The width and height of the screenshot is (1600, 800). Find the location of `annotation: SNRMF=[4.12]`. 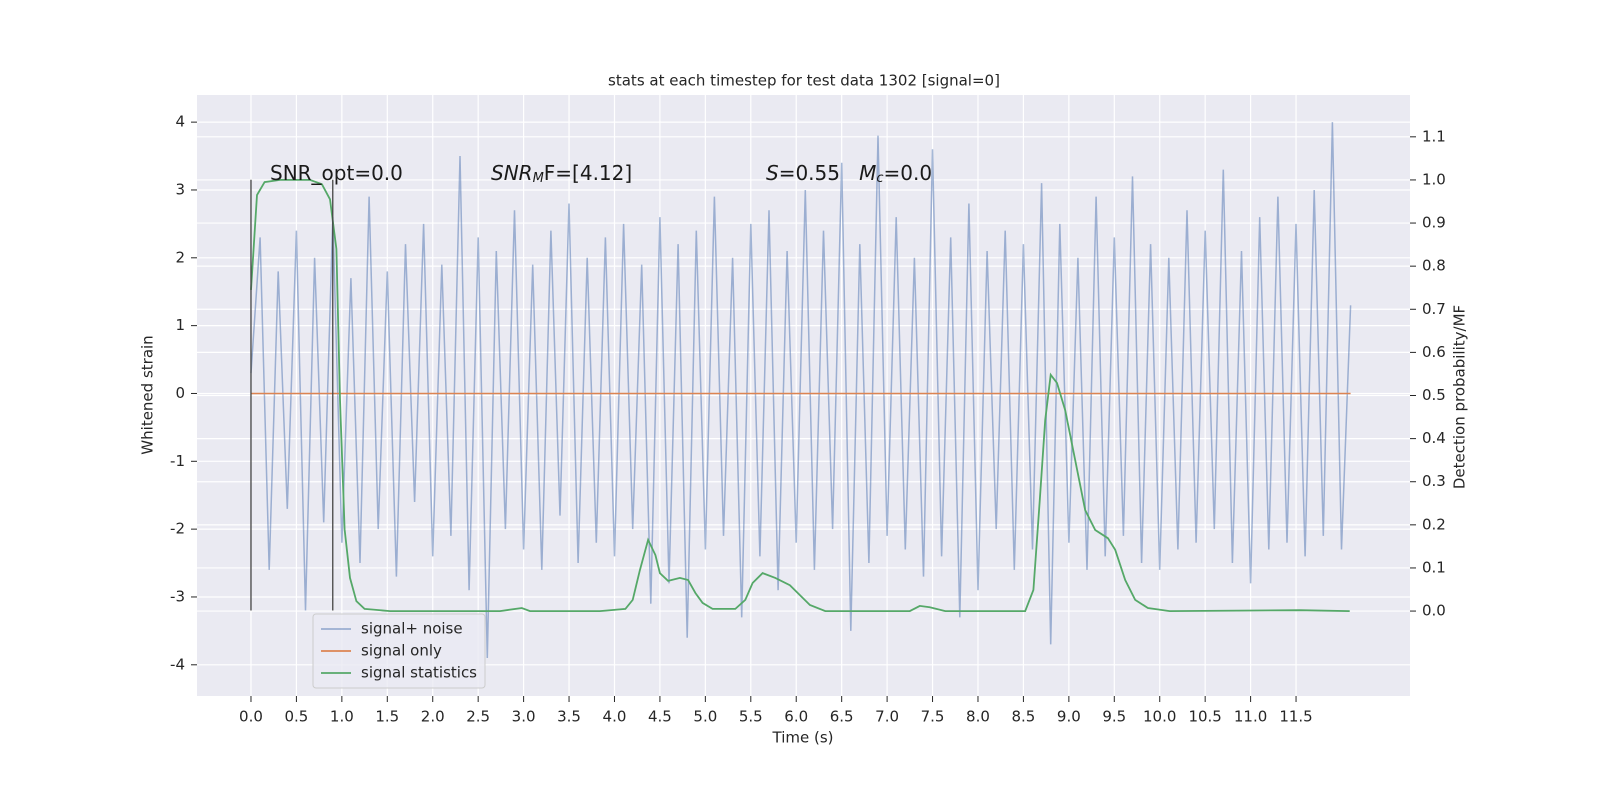

annotation: SNRMF=[4.12] is located at coordinates (561, 173).